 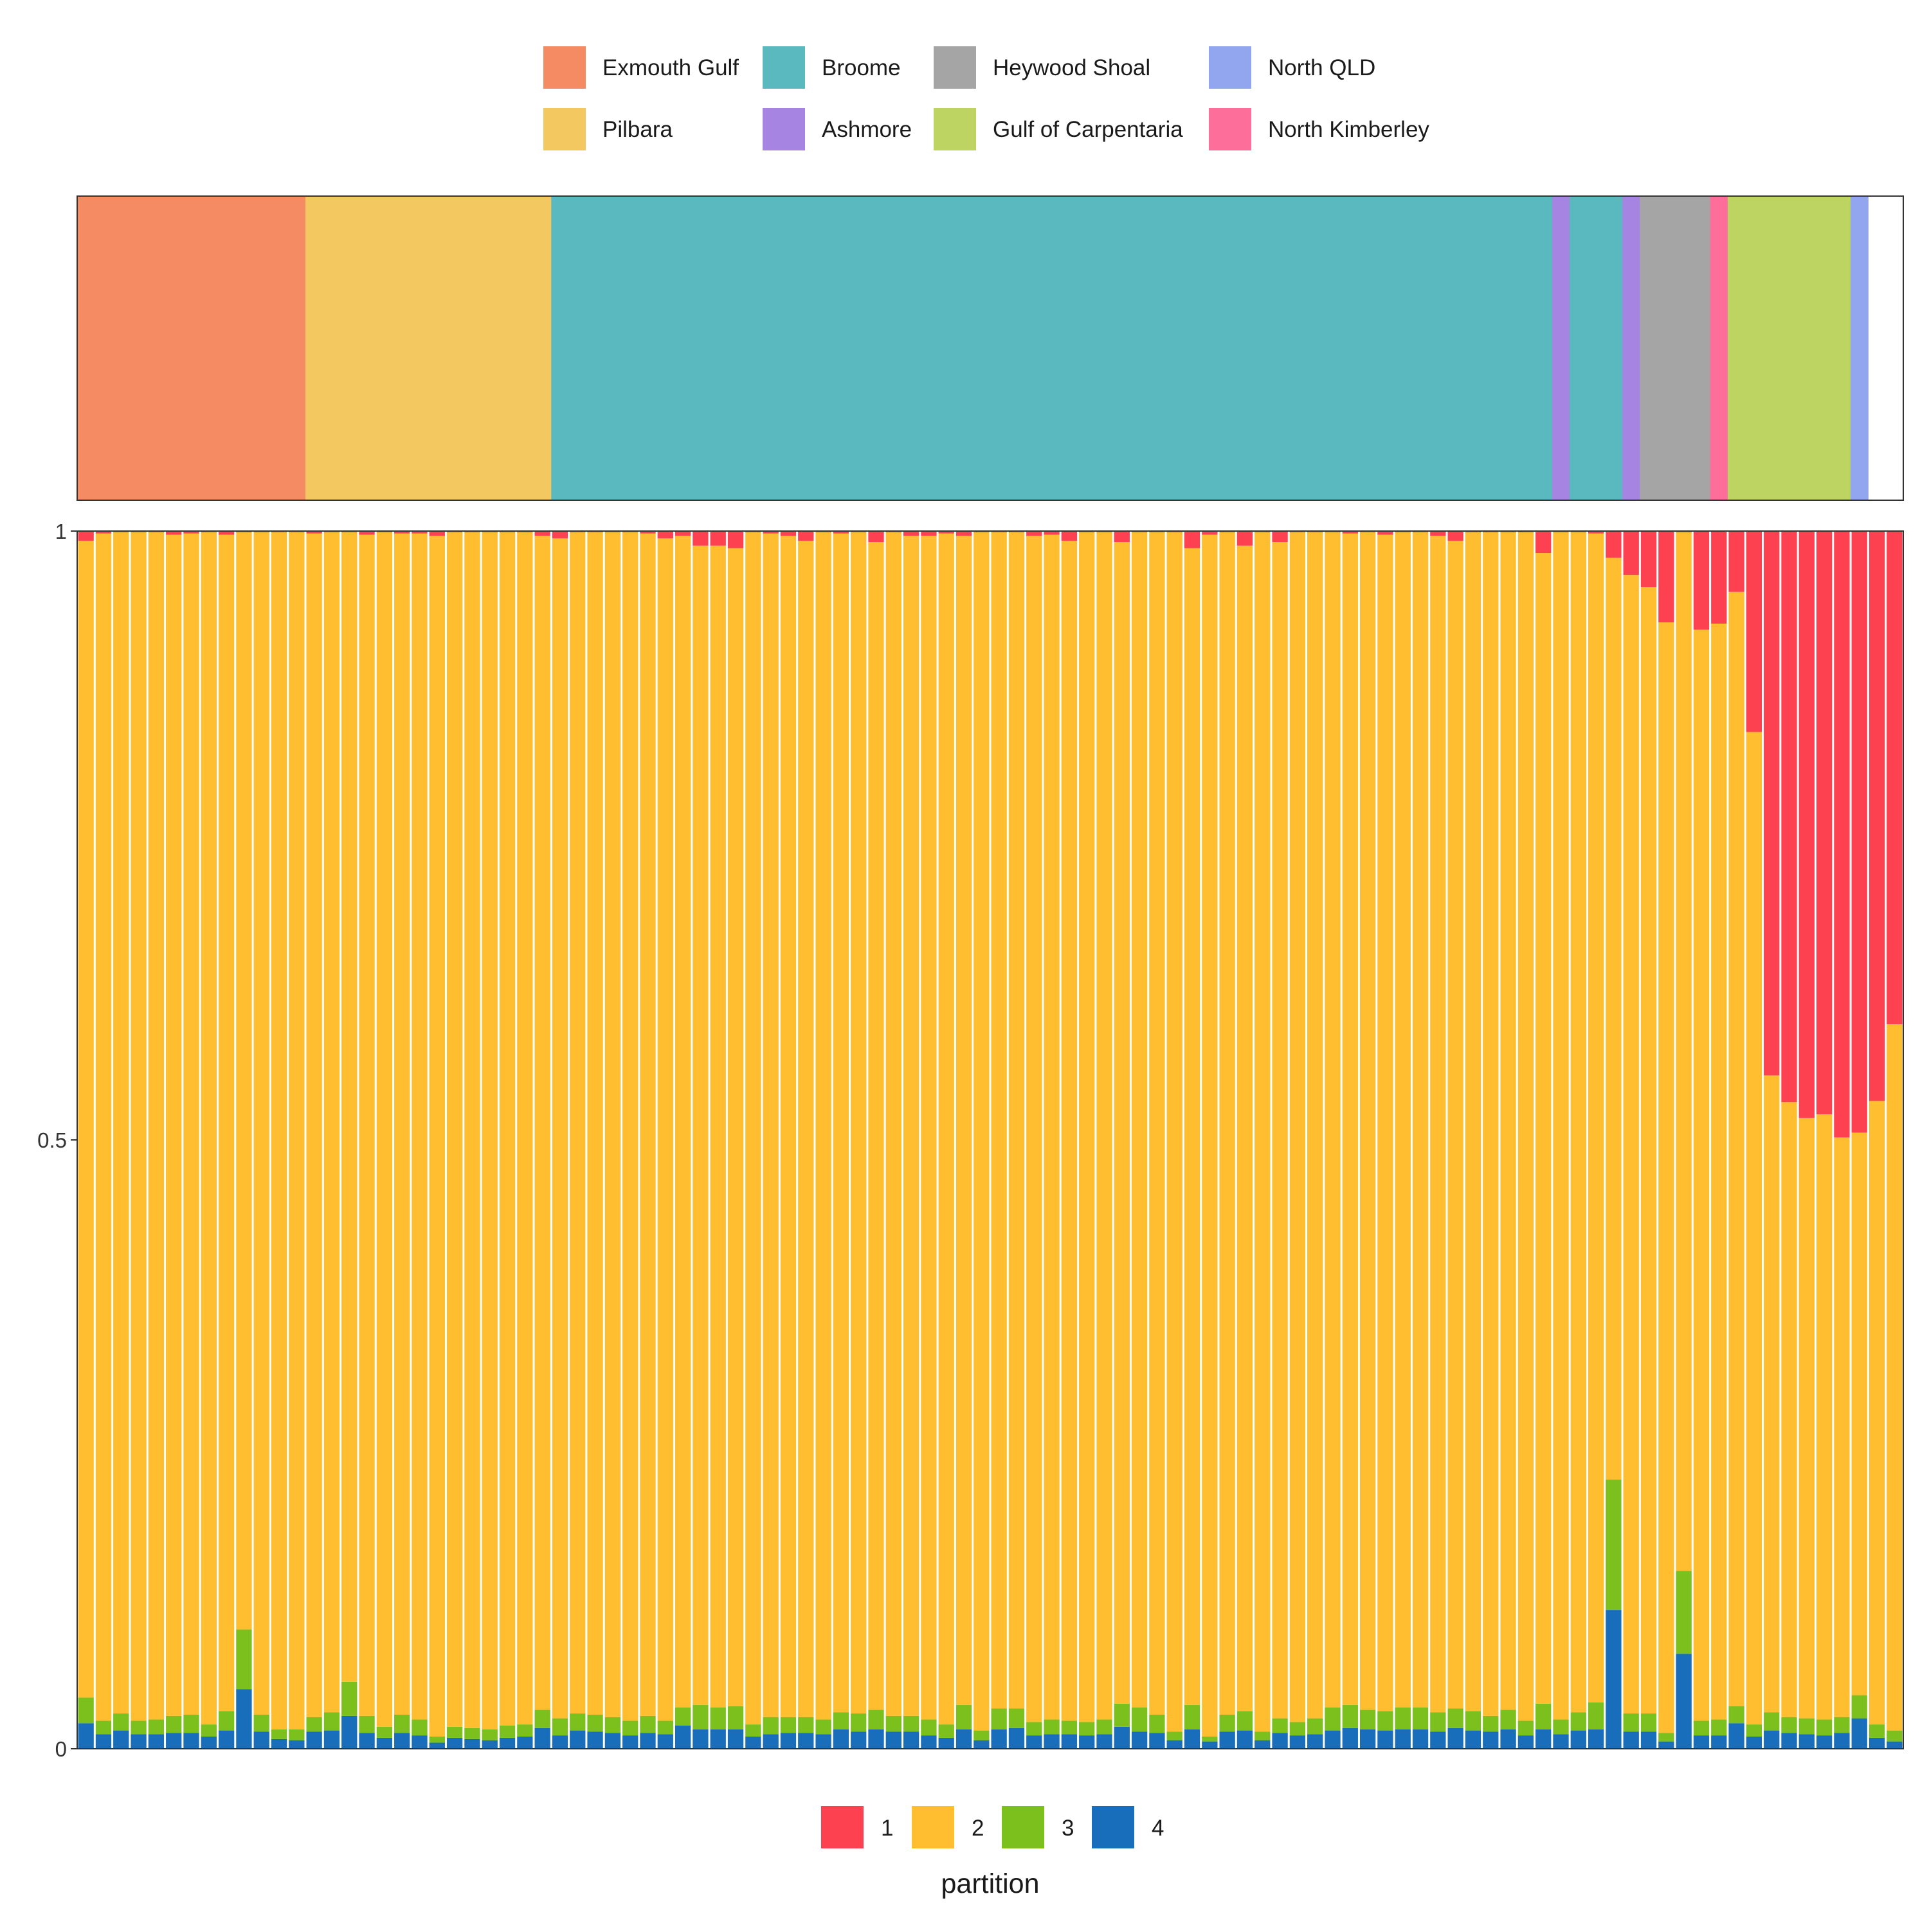 I want to click on y-tick-label: 1, so click(x=61, y=531).